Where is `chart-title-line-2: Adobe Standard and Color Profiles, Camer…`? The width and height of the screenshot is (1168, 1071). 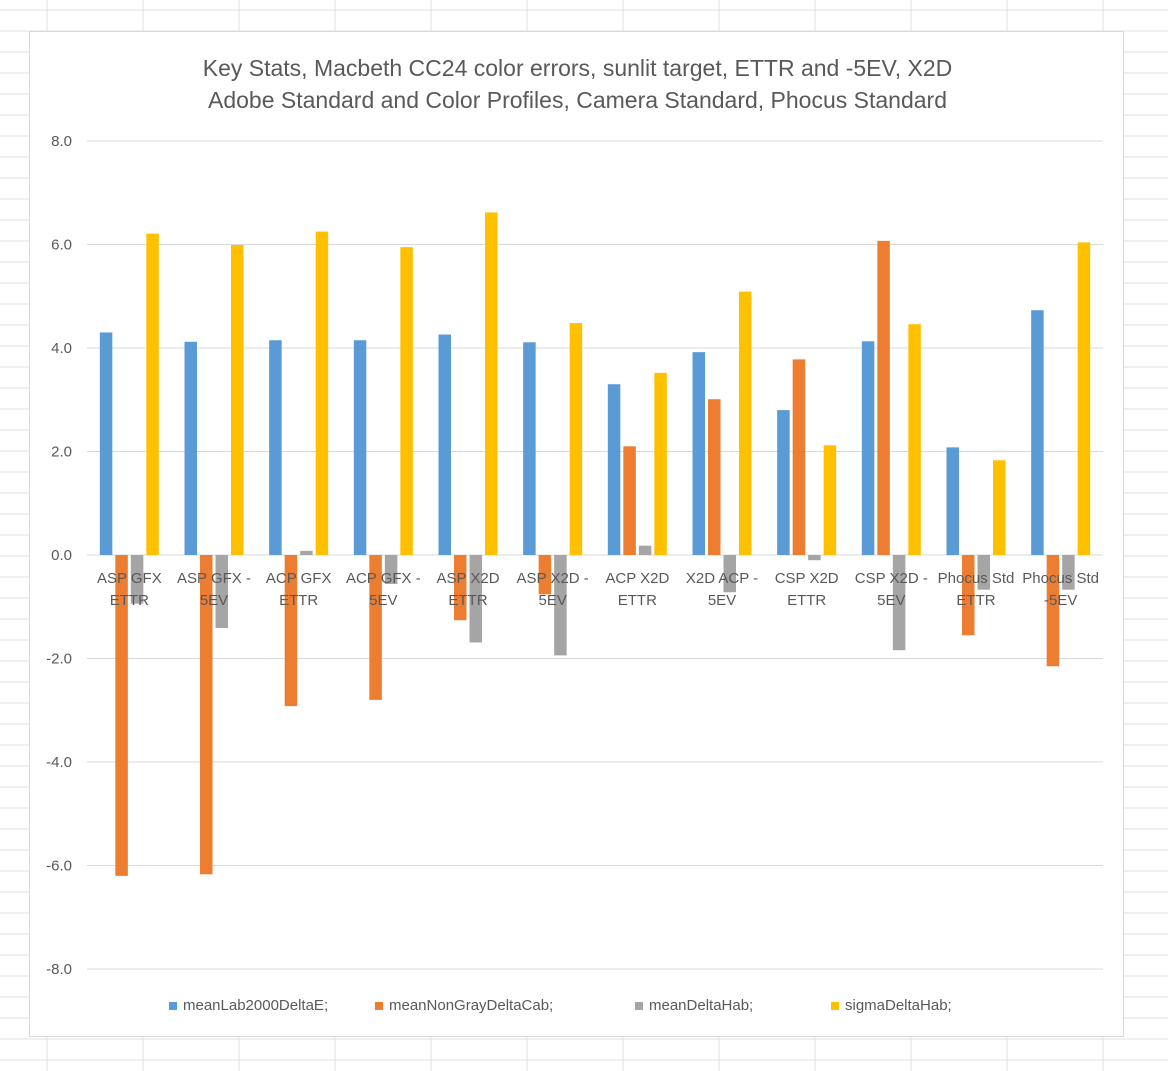
chart-title-line-2: Adobe Standard and Color Profiles, Camer… is located at coordinates (577, 100).